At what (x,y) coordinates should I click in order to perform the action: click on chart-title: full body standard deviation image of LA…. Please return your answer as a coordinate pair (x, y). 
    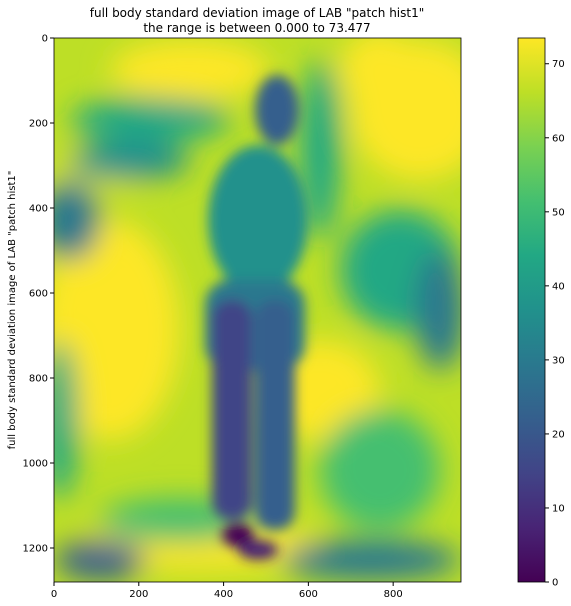
    Looking at the image, I should click on (257, 13).